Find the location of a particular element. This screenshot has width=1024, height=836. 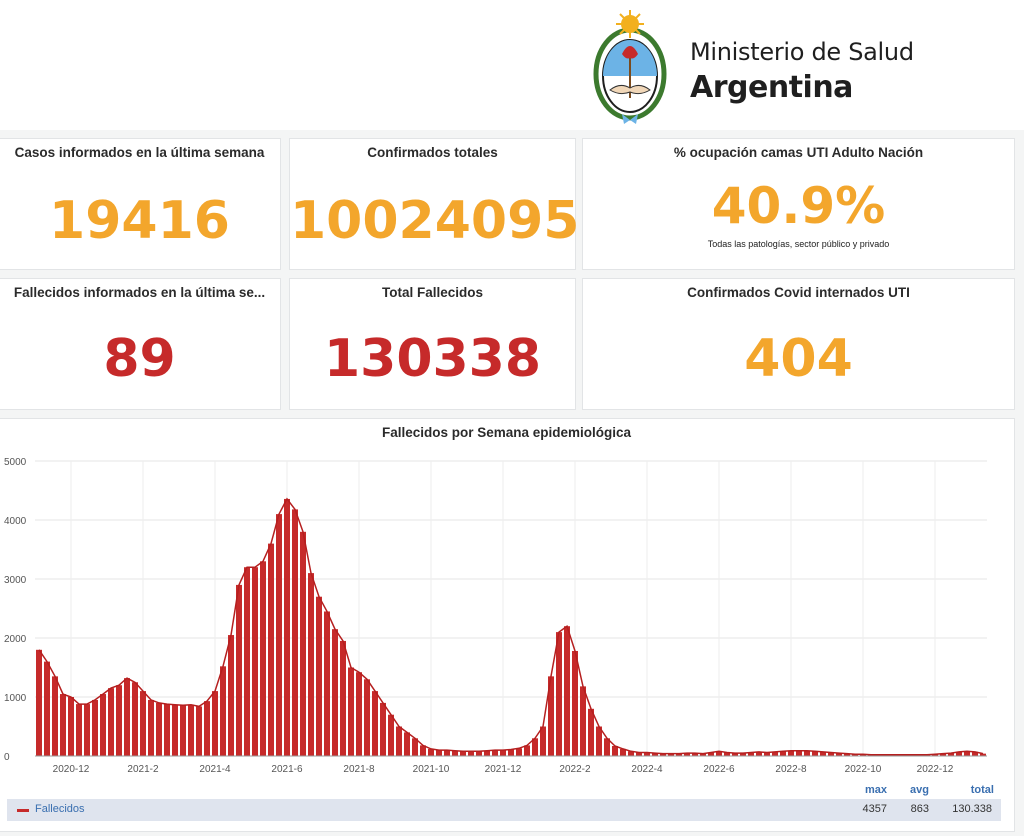

legend-avg-value: 863 is located at coordinates (919, 809).